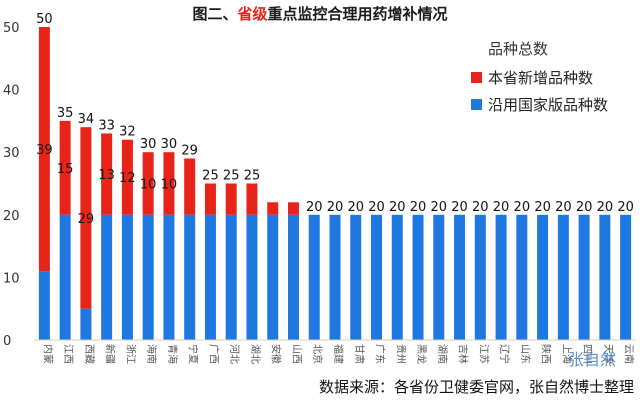 The height and width of the screenshot is (402, 640). Describe the element at coordinates (11, 28) in the screenshot. I see `y-tick-label: 50` at that location.